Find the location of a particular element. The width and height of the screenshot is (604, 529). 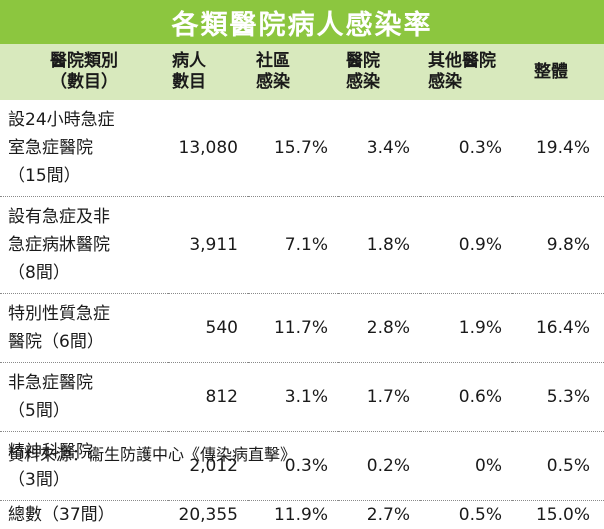

row-category: 特別性質急症醫院（6間） is located at coordinates (84, 328).